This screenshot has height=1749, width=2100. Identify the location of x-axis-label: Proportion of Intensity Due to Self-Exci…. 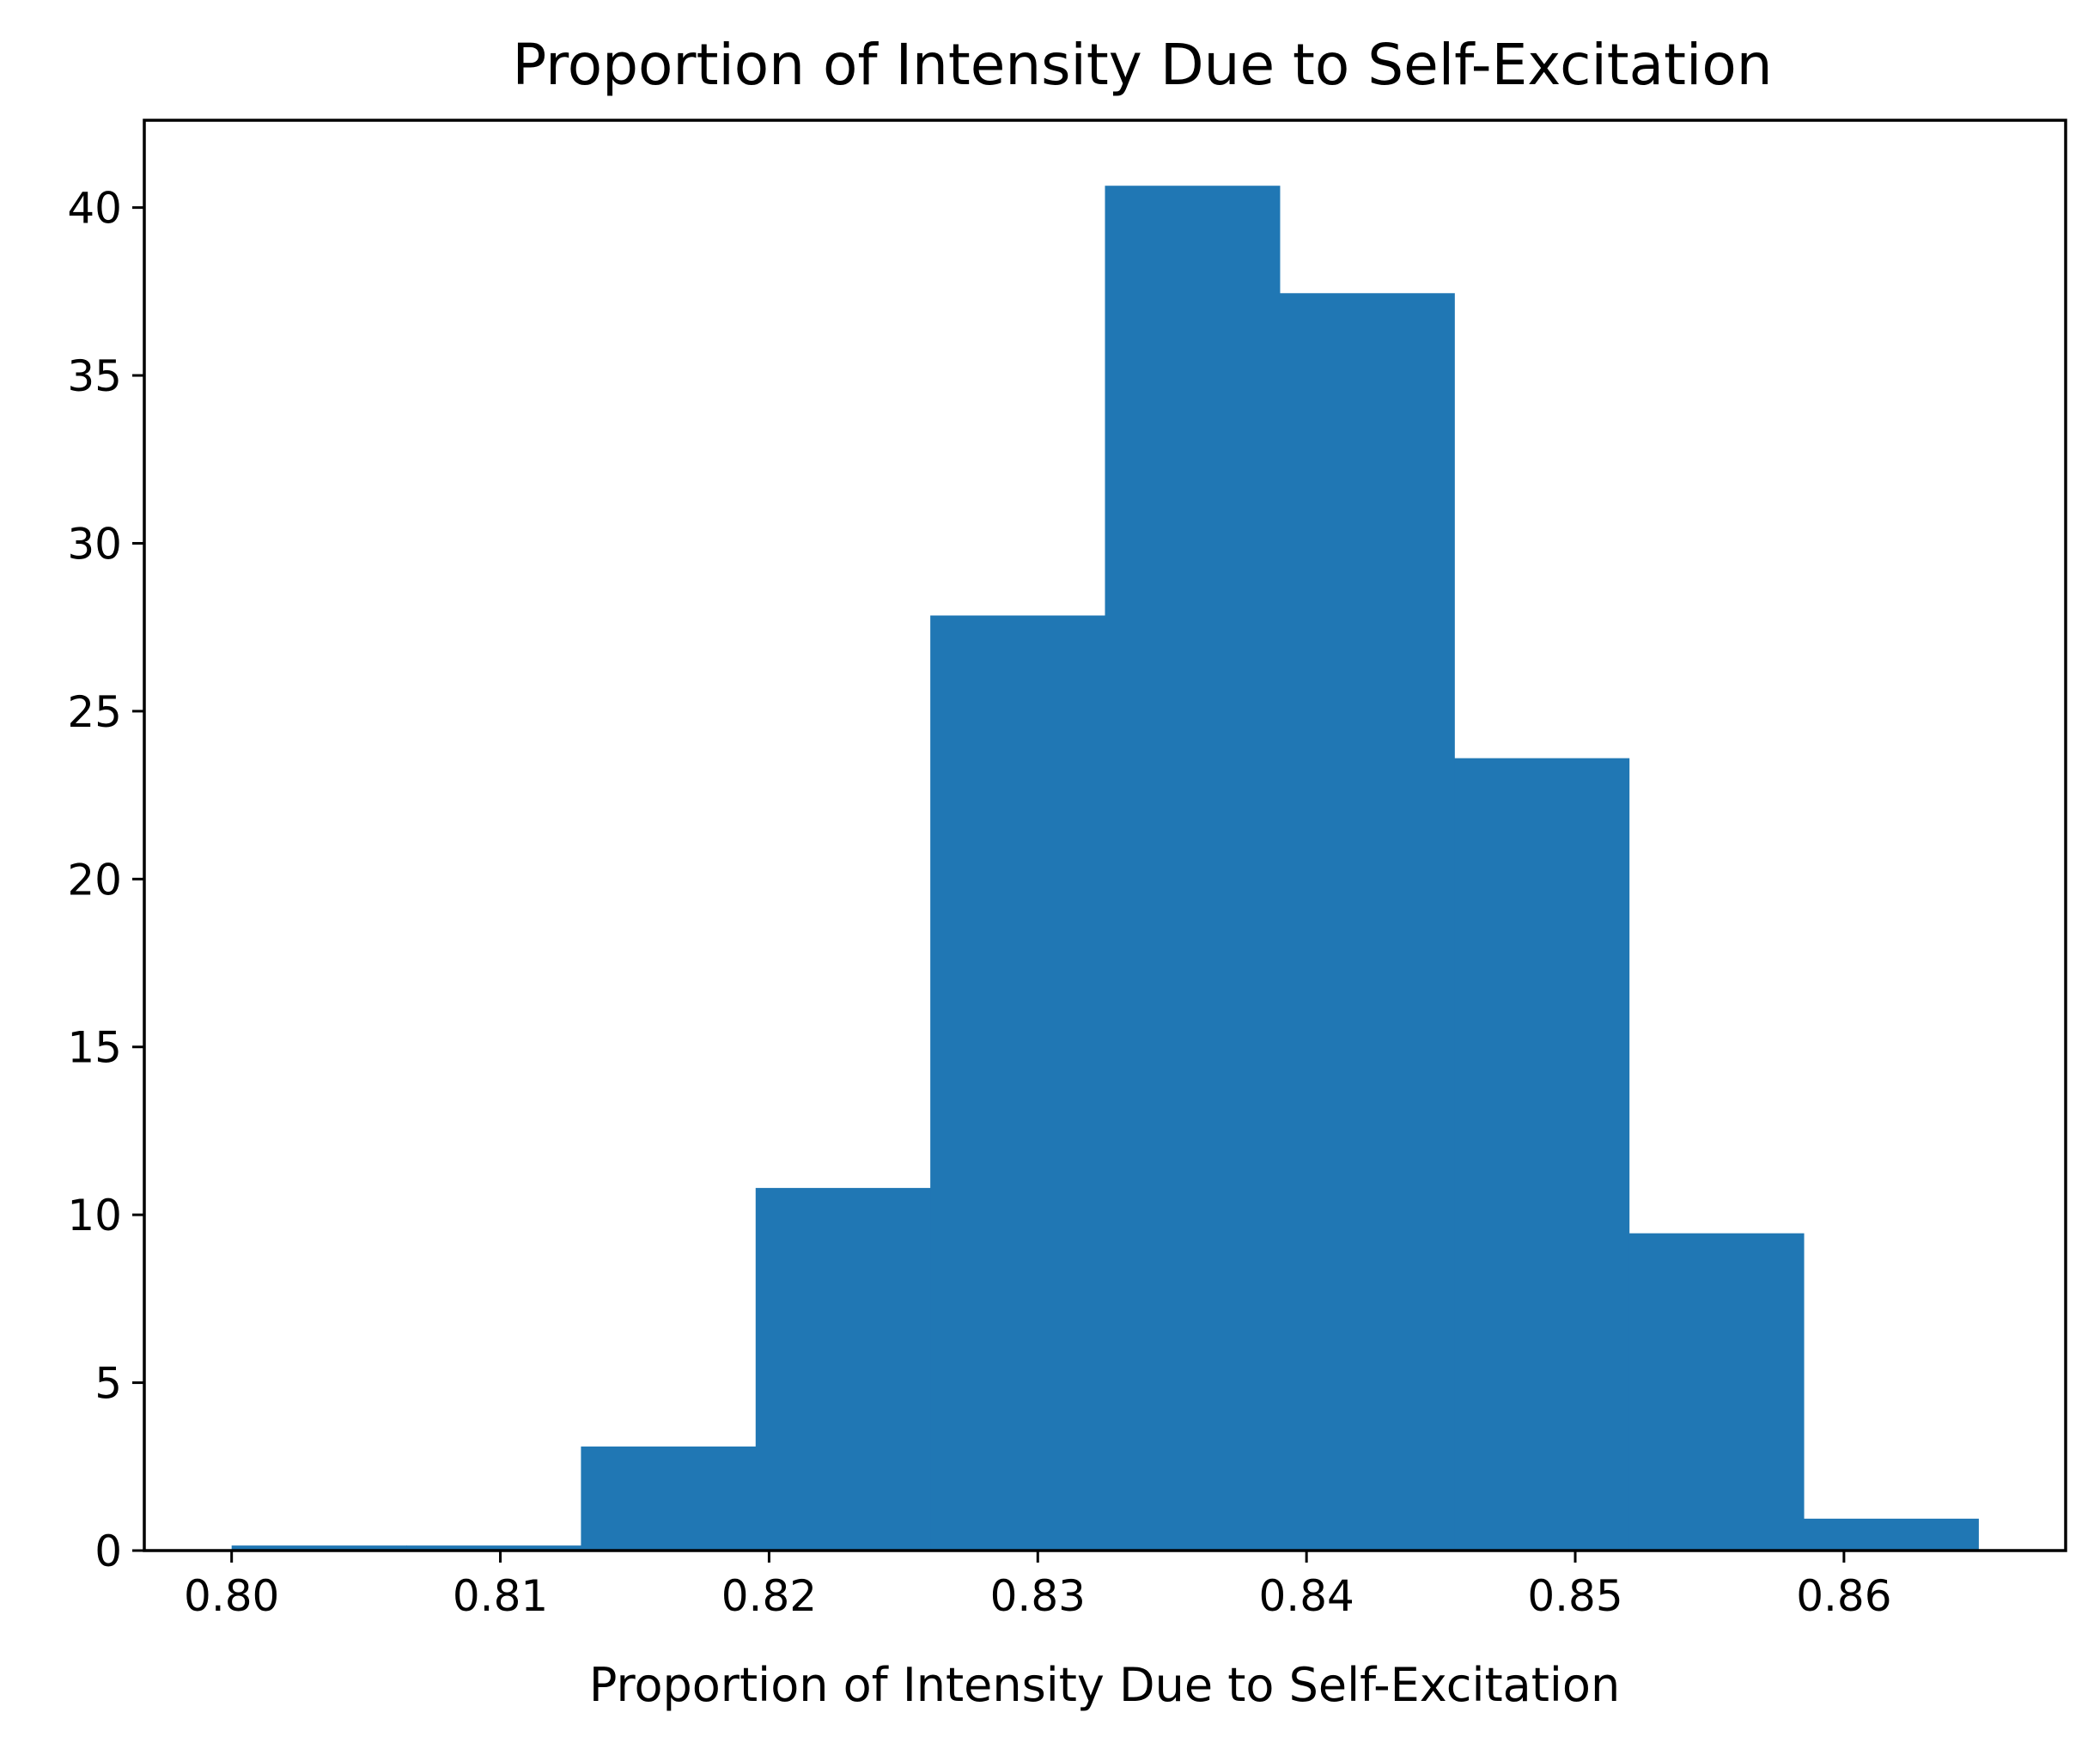
(1104, 1685).